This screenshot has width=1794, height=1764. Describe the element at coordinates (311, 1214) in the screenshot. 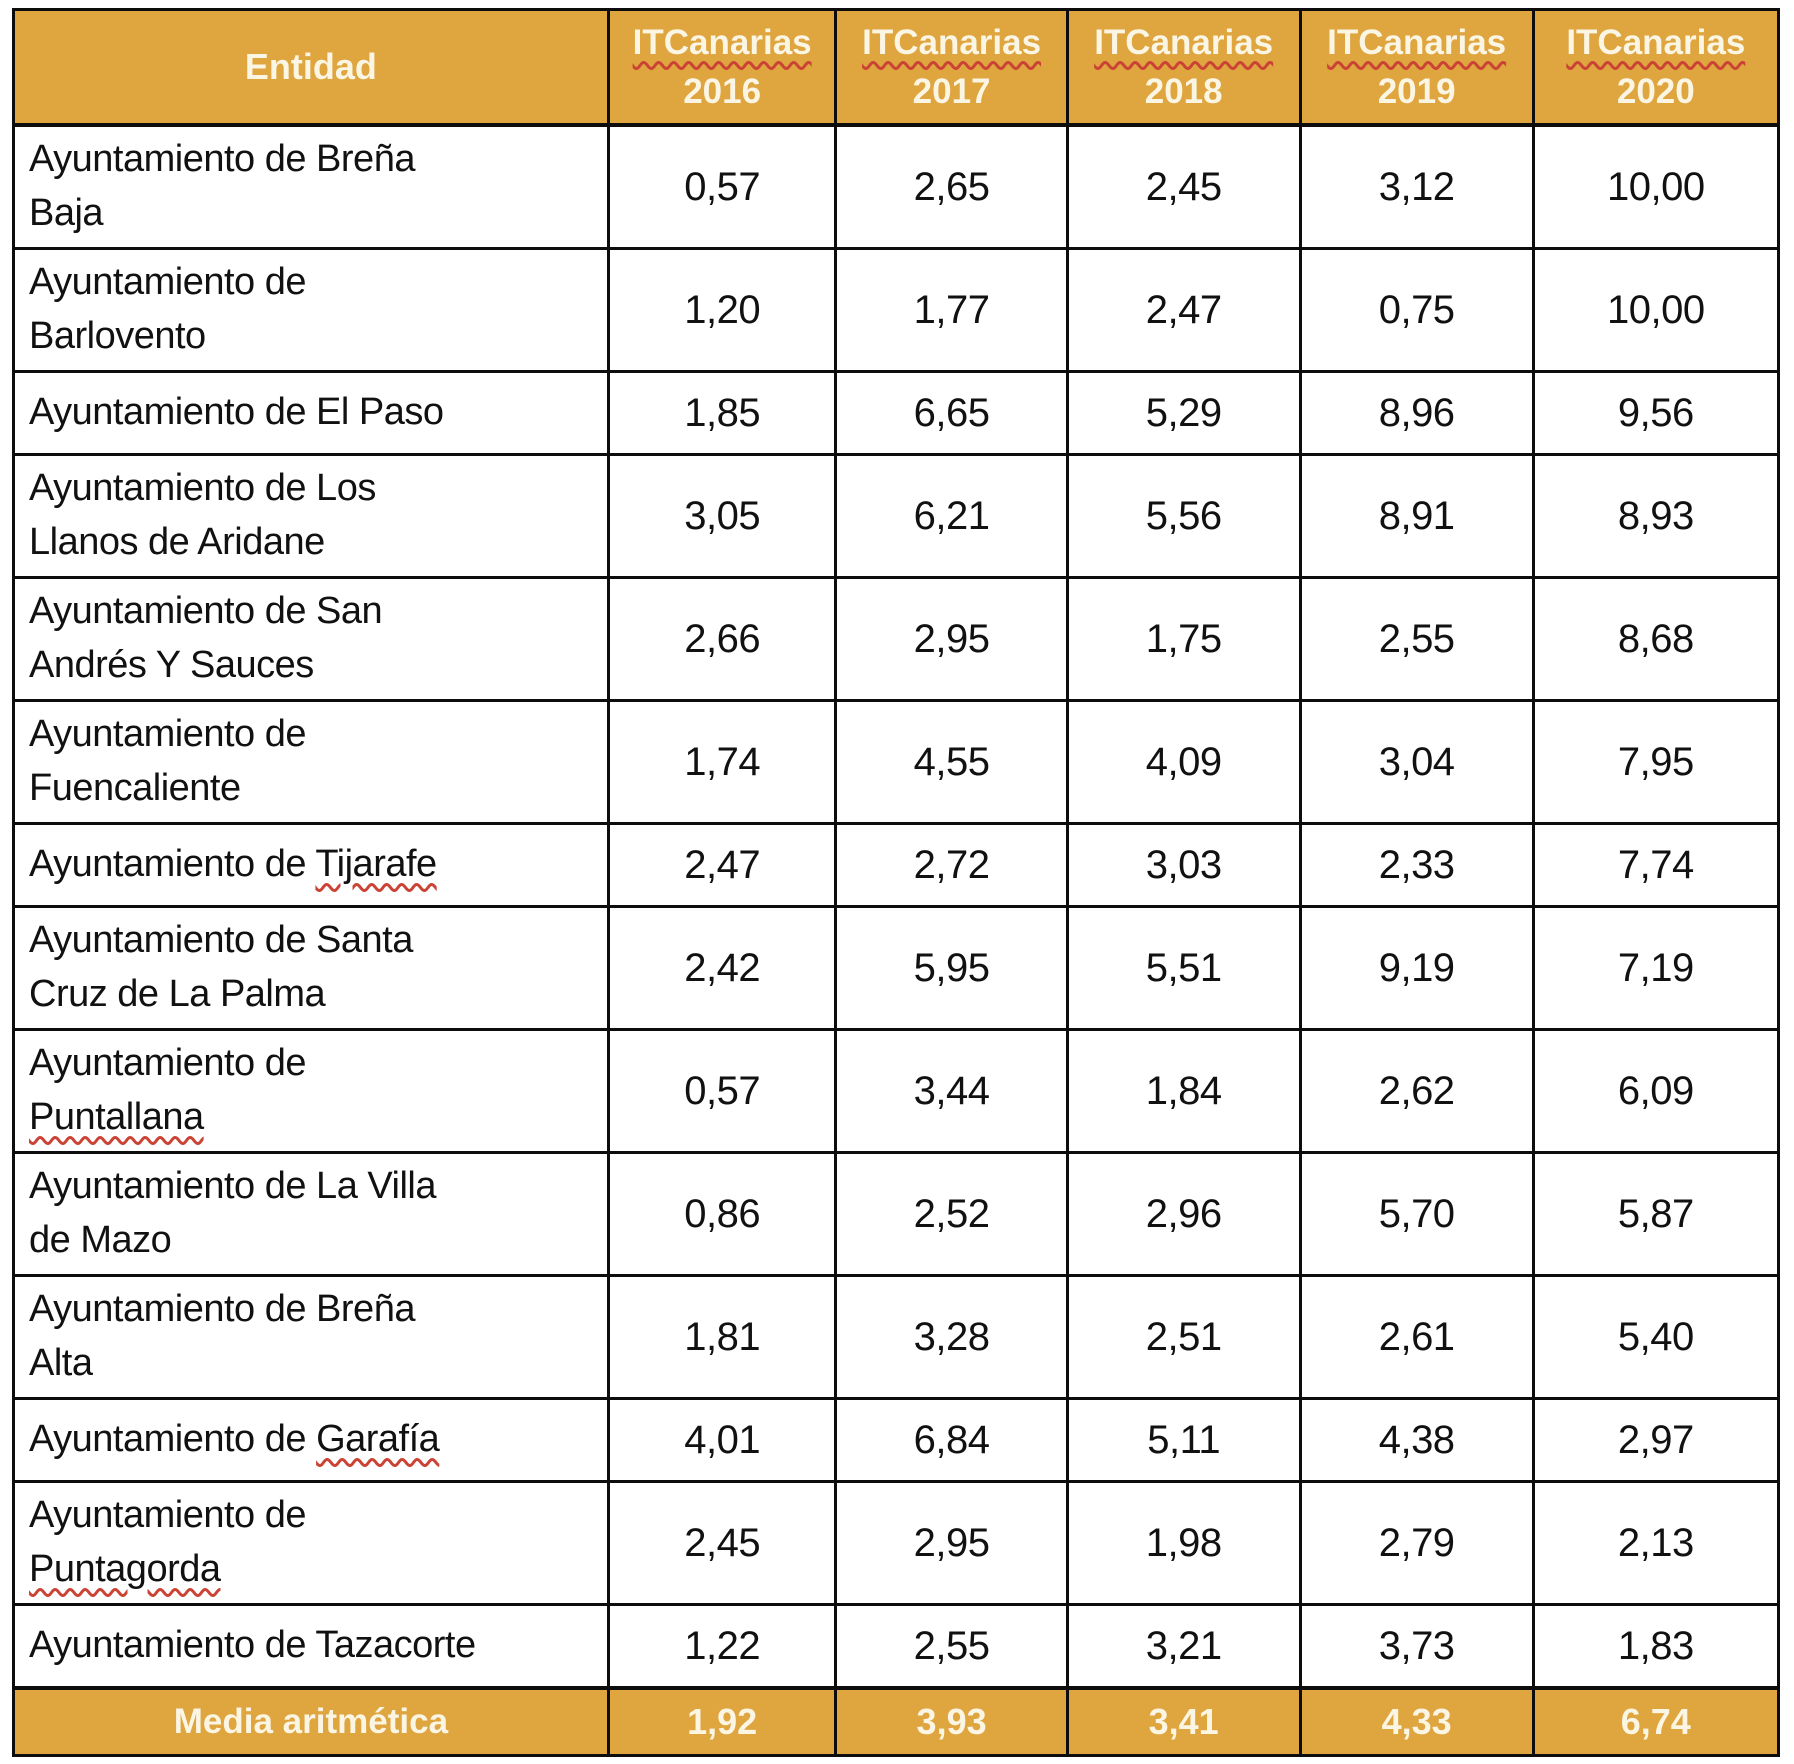

I see `entity-cell: Ayuntamiento de La Villa de Mazo` at that location.